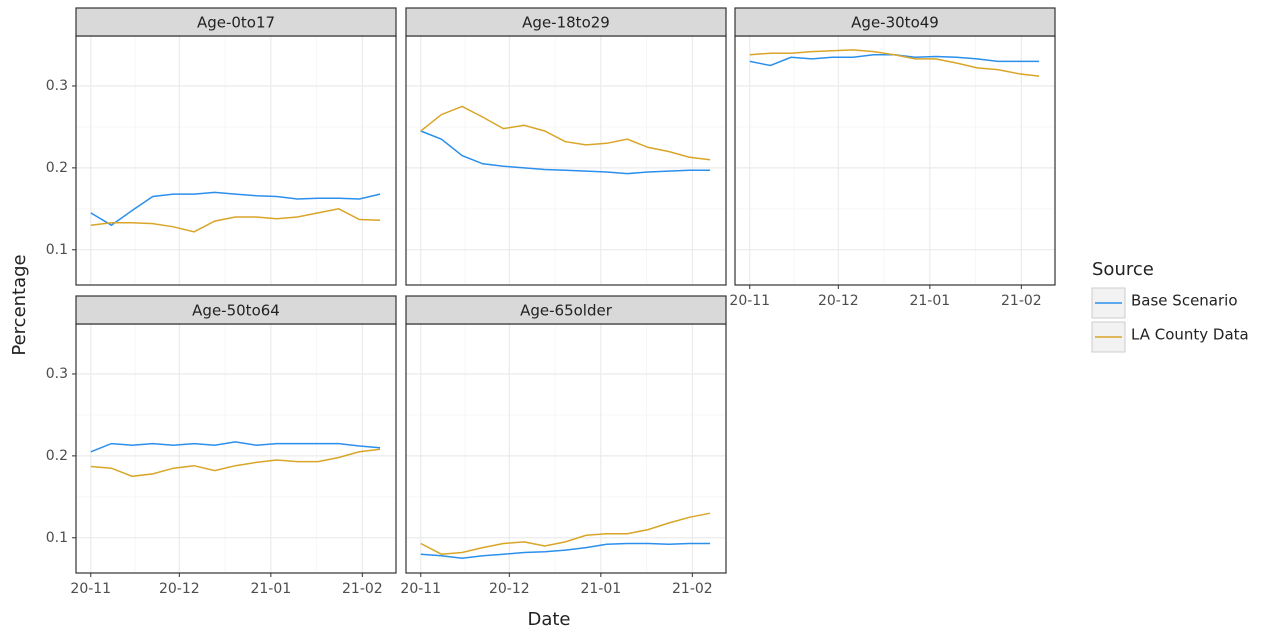 Image resolution: width=1272 pixels, height=632 pixels. I want to click on strip-label: Age-0to17, so click(236, 23).